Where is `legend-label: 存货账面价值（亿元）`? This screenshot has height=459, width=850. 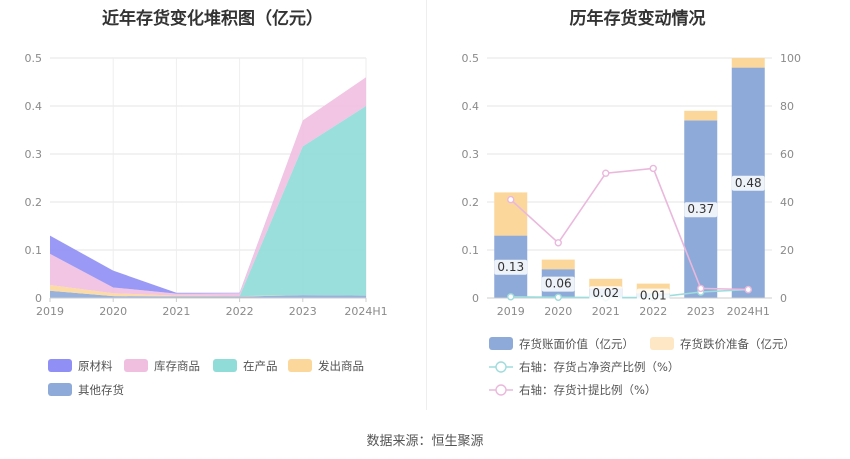 legend-label: 存货账面价值（亿元） is located at coordinates (576, 344).